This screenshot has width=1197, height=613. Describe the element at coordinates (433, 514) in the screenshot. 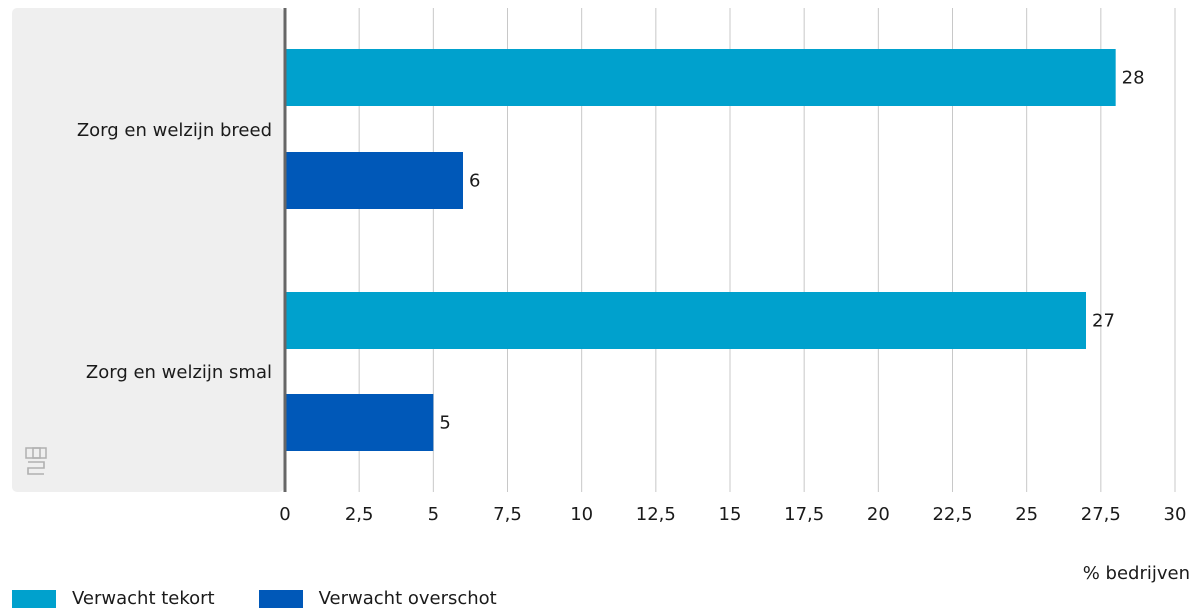

I see `x-tick-label: 5` at that location.